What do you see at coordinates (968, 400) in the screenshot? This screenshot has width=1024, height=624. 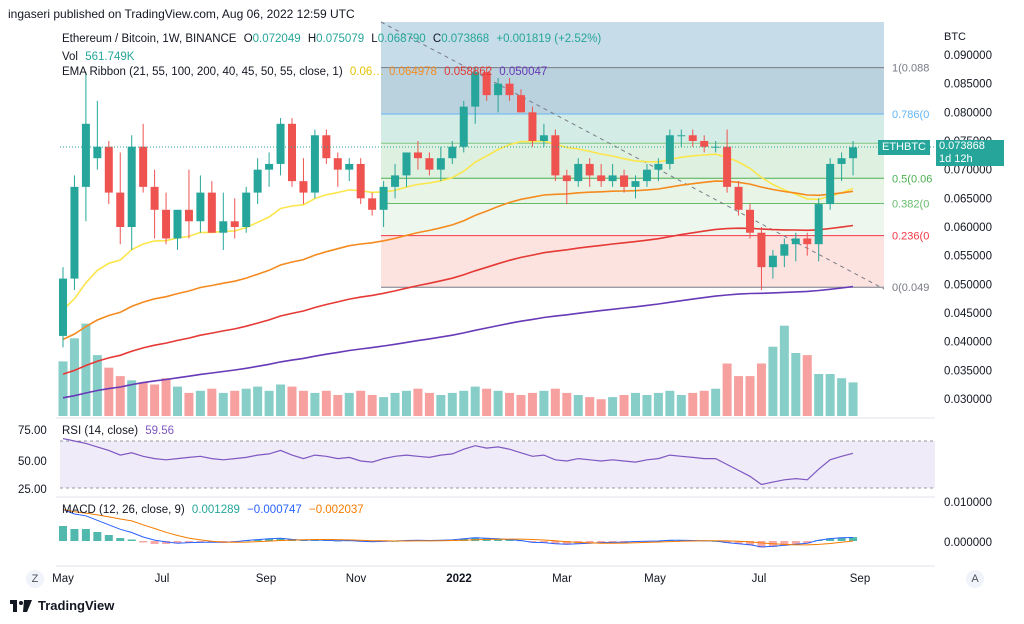 I see `price-tick-label: 0.030000` at bounding box center [968, 400].